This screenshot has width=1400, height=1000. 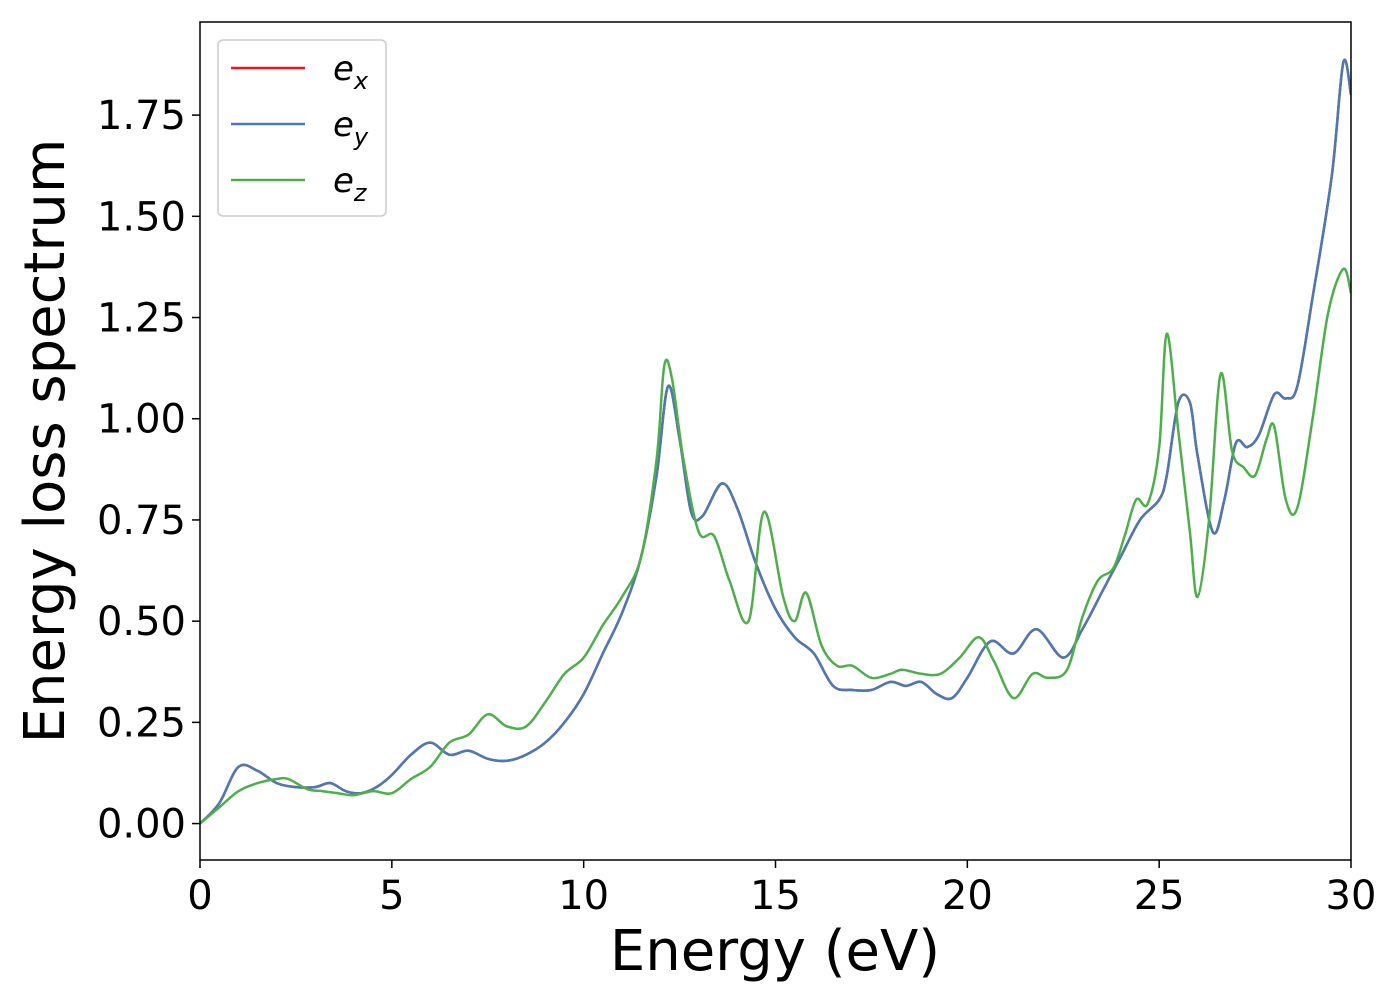 What do you see at coordinates (351, 128) in the screenshot?
I see `legend-label-ey: ey` at bounding box center [351, 128].